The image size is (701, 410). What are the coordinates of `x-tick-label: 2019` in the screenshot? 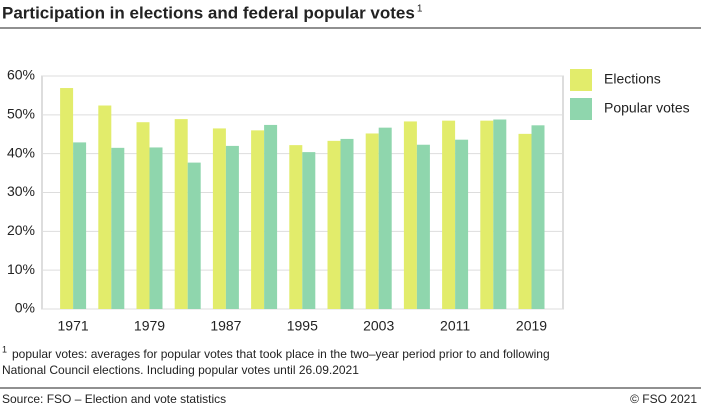 It's located at (531, 326).